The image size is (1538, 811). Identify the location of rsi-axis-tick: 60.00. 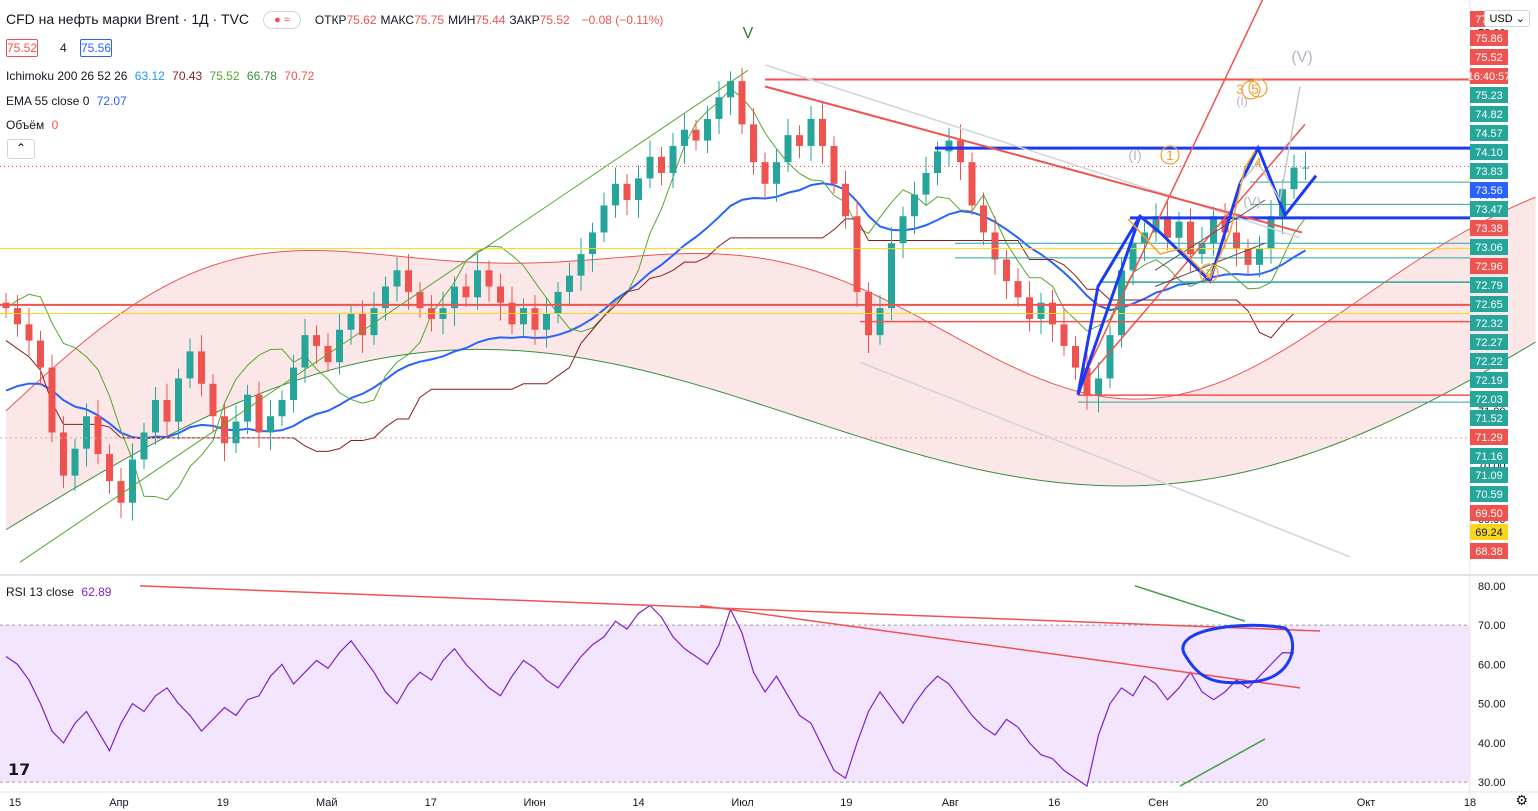
(1492, 665).